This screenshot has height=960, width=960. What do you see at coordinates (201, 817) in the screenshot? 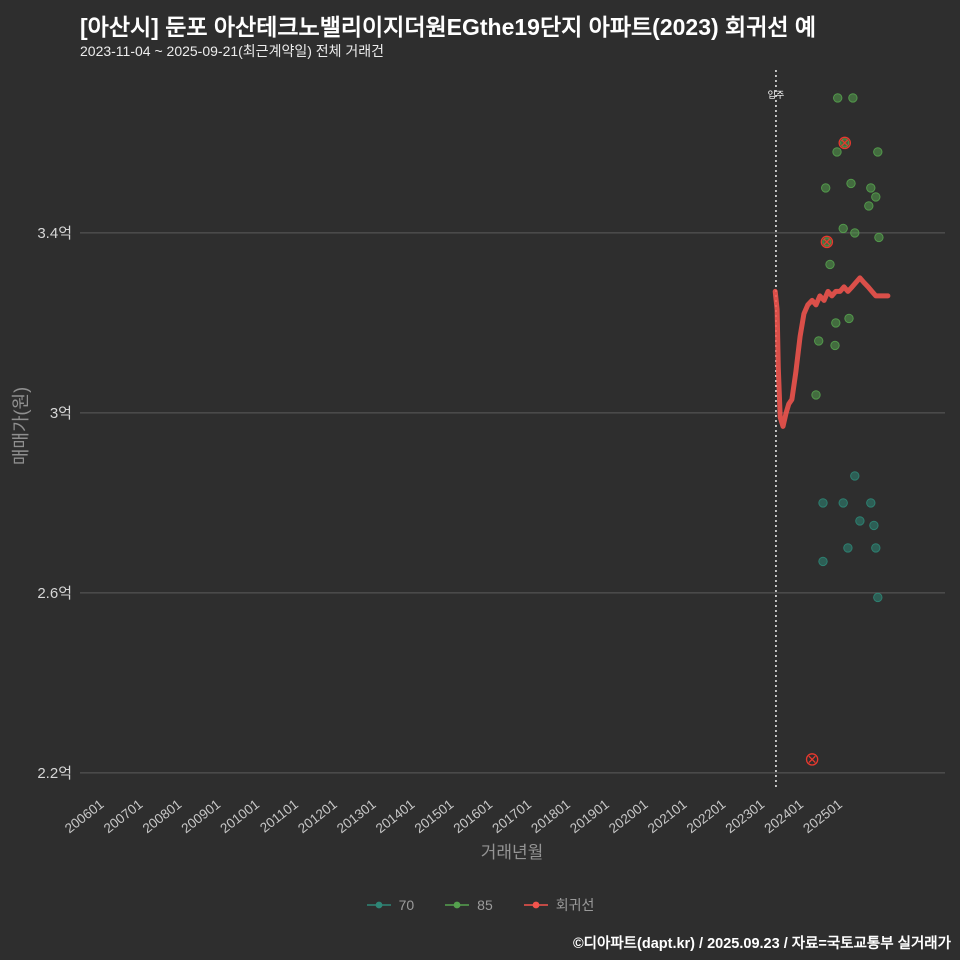
I see `x-tick-label: 200901` at bounding box center [201, 817].